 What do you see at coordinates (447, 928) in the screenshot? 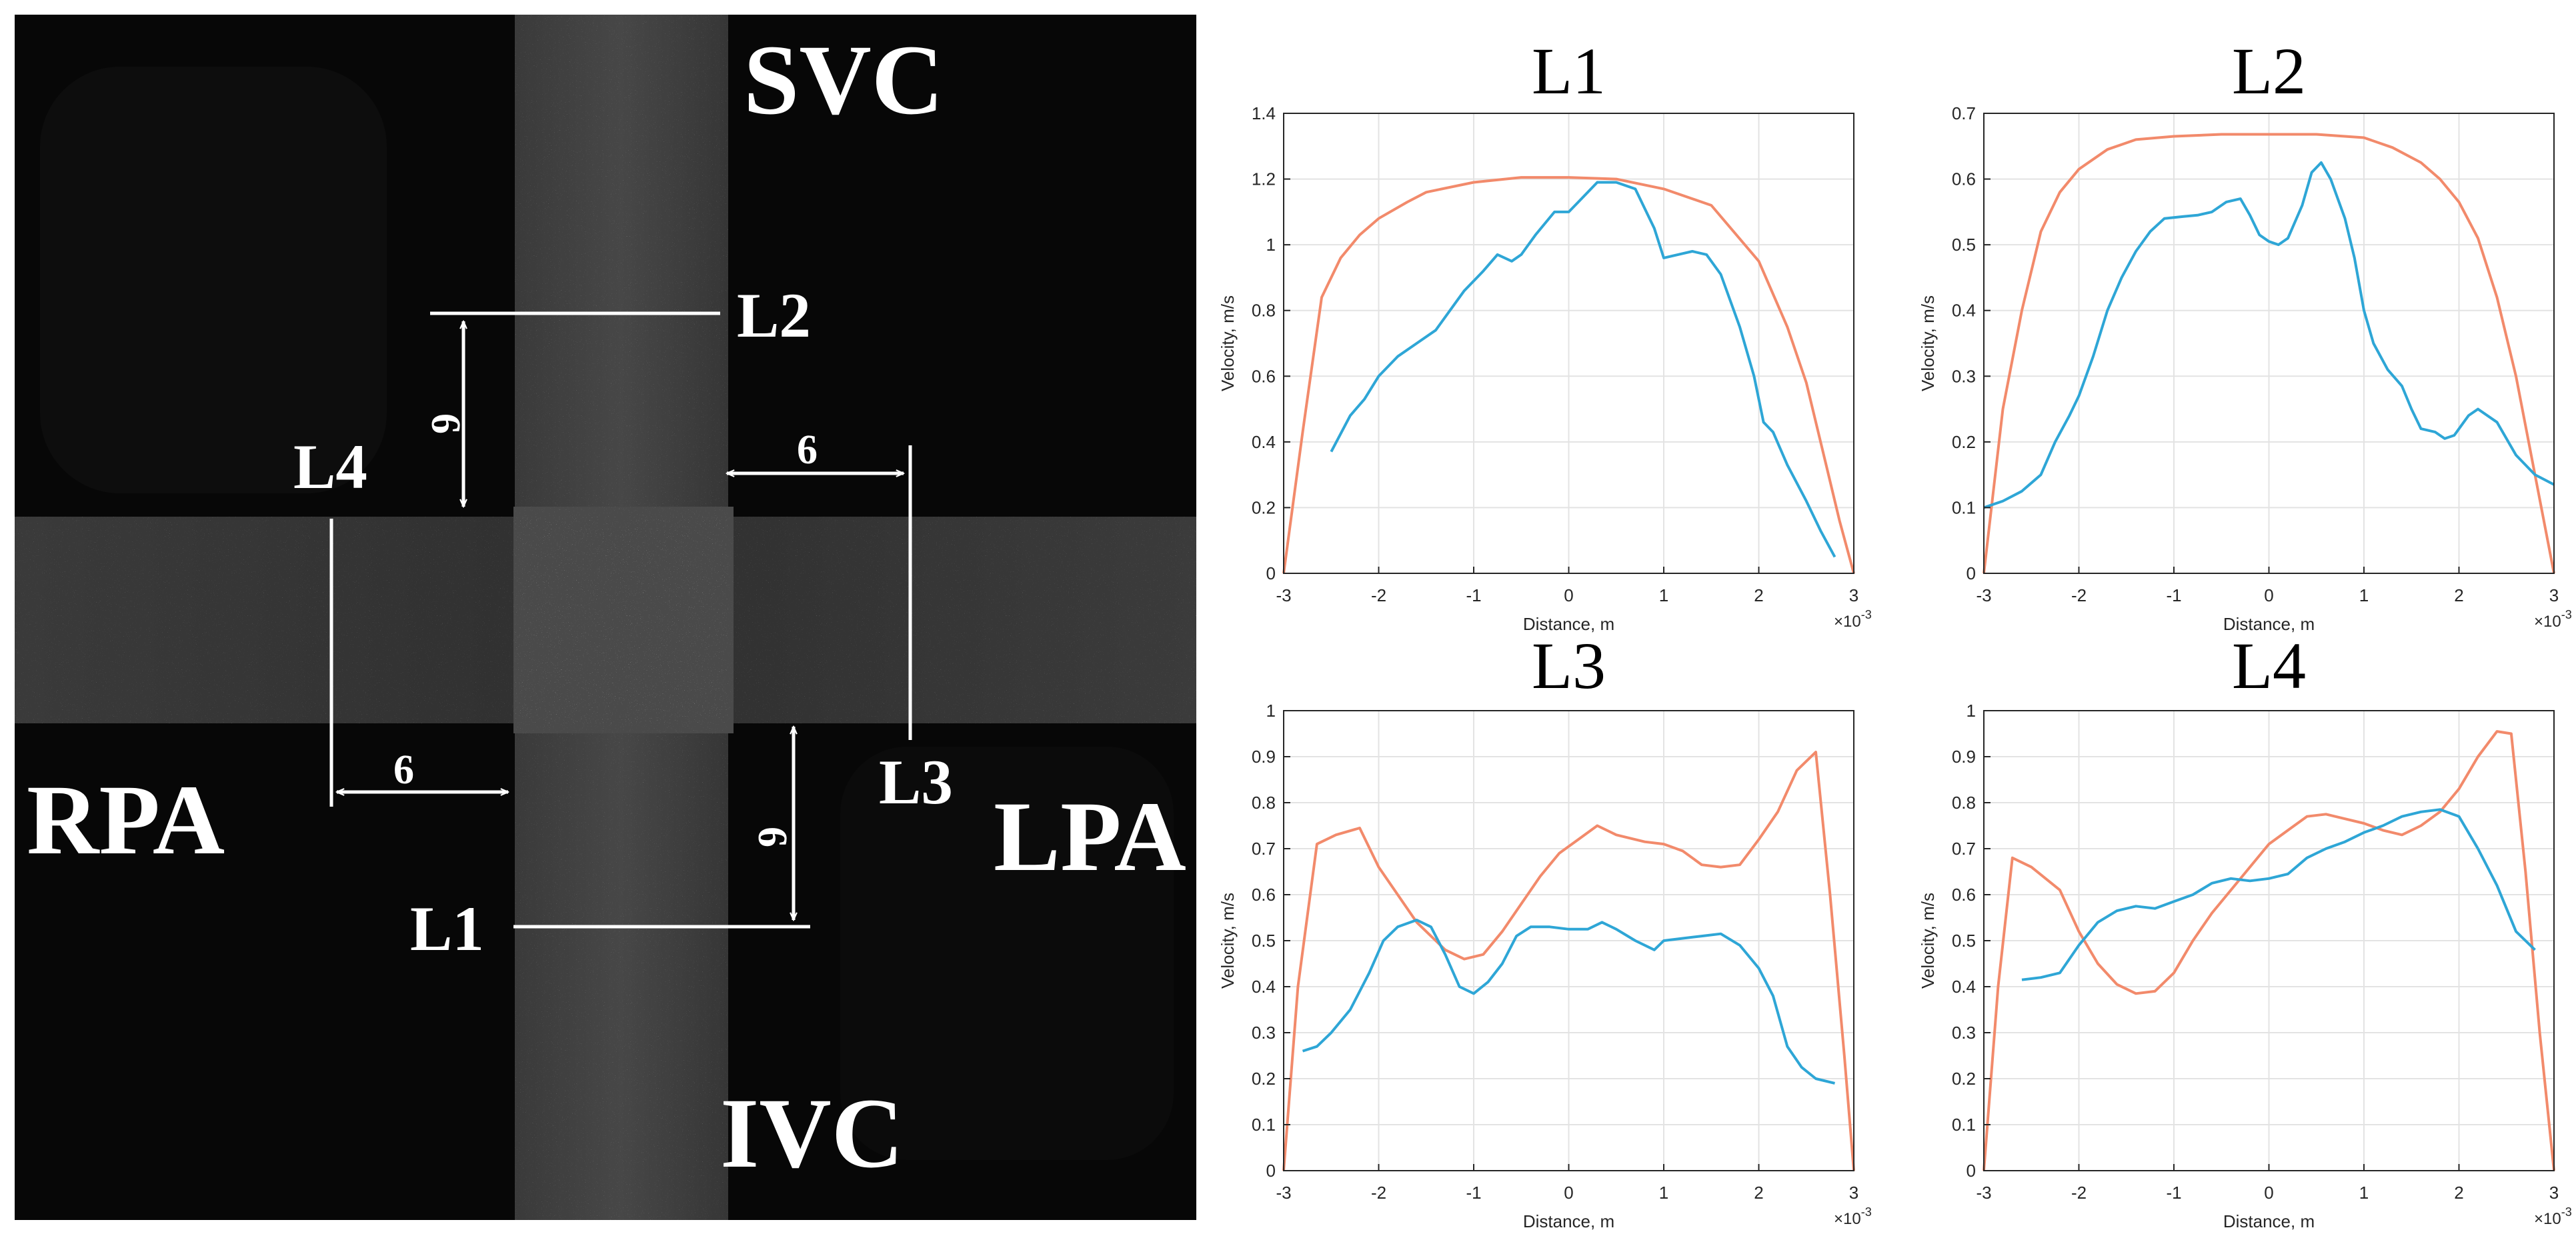
I see `label-l1: L1` at bounding box center [447, 928].